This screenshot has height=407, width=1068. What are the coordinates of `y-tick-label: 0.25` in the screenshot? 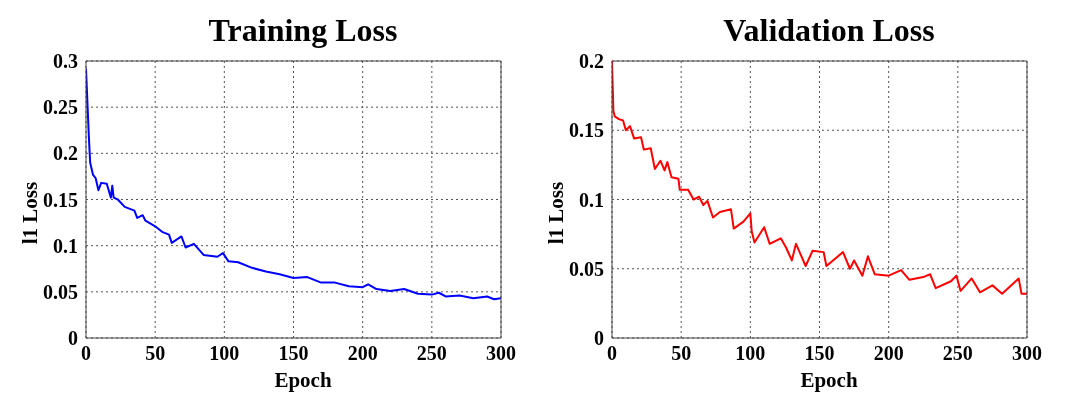 It's located at (60, 107).